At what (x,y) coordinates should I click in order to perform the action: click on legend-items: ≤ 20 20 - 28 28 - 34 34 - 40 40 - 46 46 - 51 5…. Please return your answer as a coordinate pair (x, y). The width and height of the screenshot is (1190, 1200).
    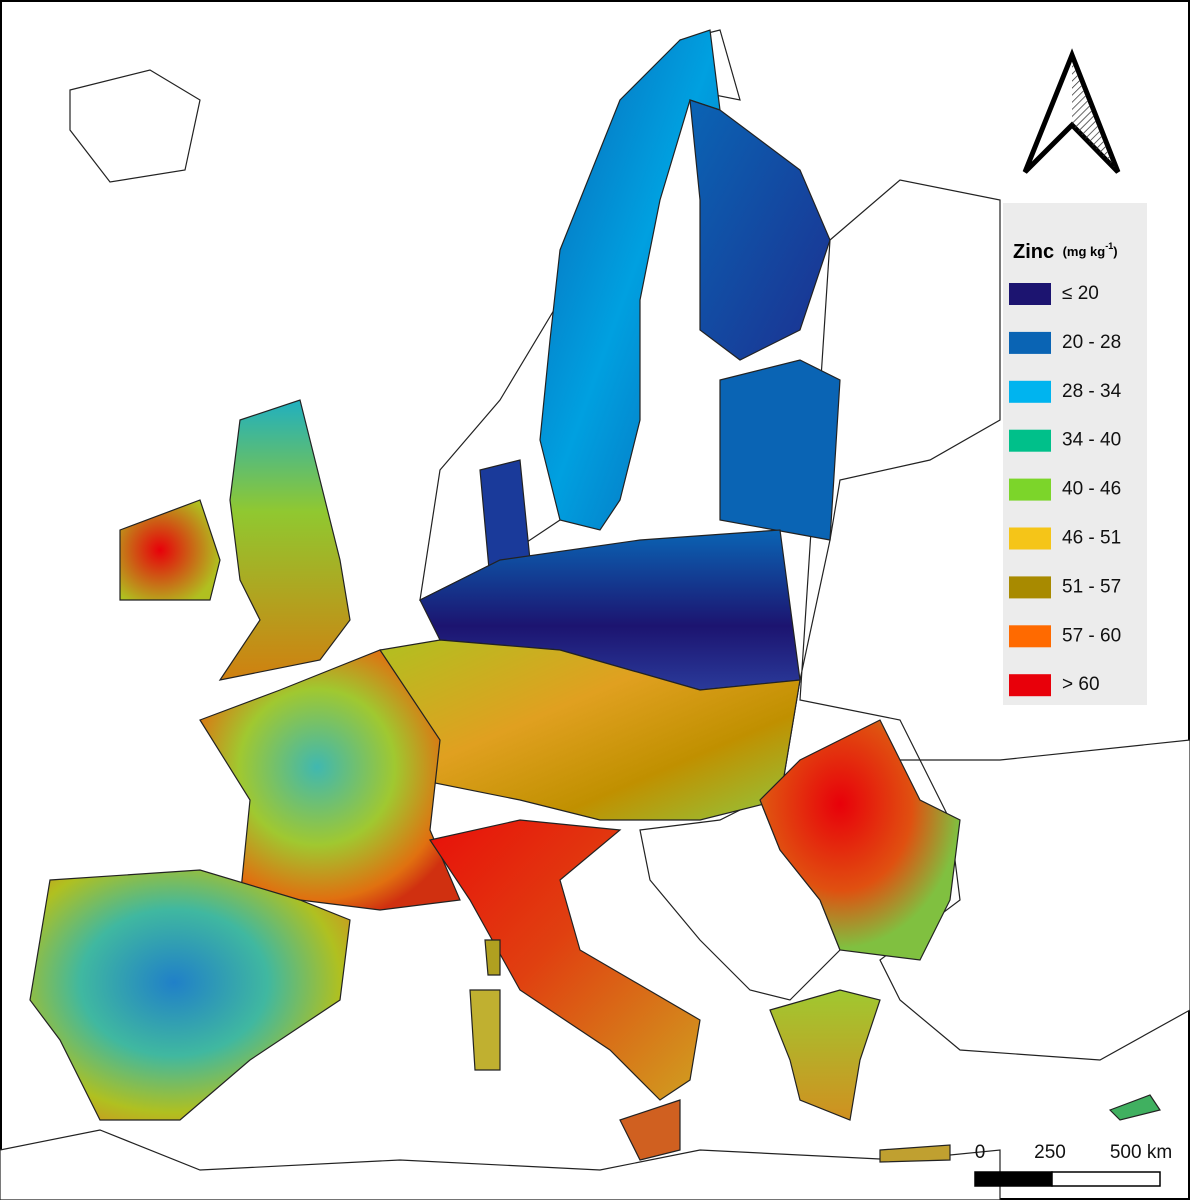
    Looking at the image, I should click on (1065, 490).